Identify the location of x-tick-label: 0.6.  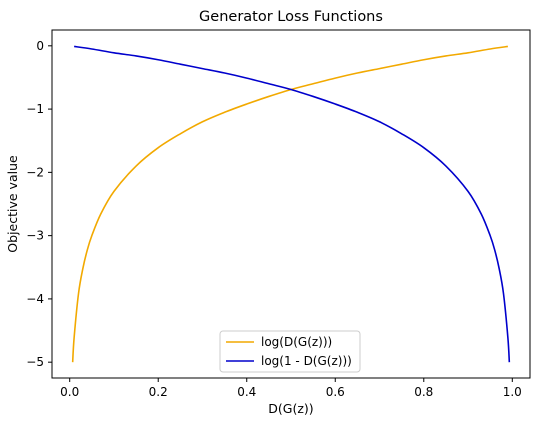
(335, 392).